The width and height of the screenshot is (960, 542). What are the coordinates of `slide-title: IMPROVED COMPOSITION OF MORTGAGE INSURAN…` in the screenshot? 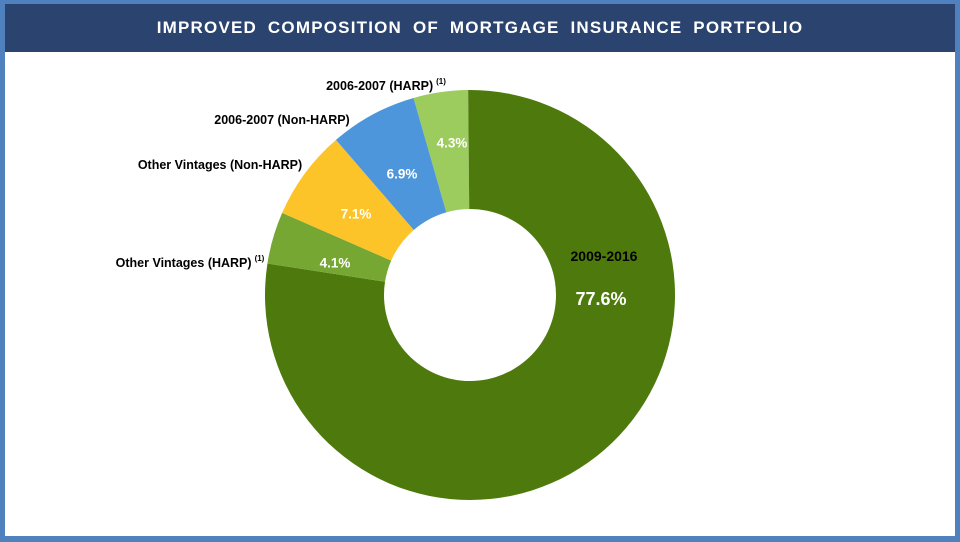 It's located at (480, 27).